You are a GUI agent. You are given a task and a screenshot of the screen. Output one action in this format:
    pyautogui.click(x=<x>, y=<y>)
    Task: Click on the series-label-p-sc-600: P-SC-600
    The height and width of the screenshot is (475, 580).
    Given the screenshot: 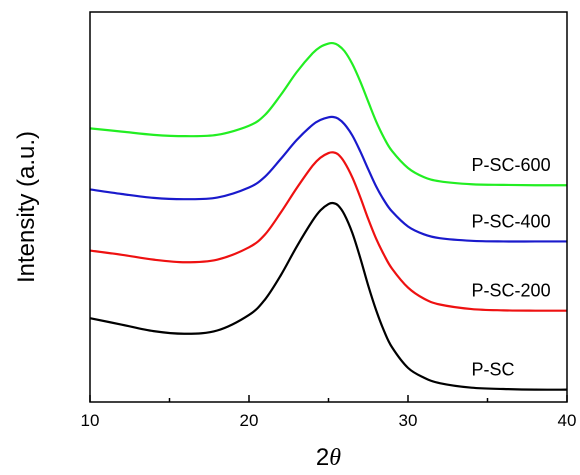 What is the action you would take?
    pyautogui.click(x=511, y=165)
    